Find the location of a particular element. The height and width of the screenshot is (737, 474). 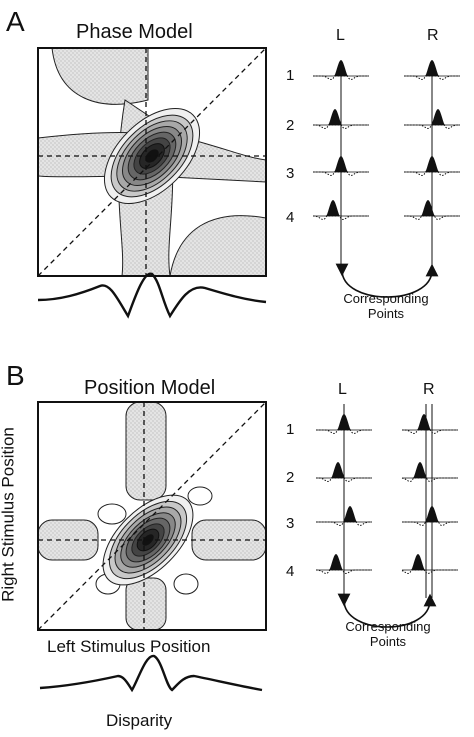

panel-b-title: Position Model is located at coordinates (150, 388).